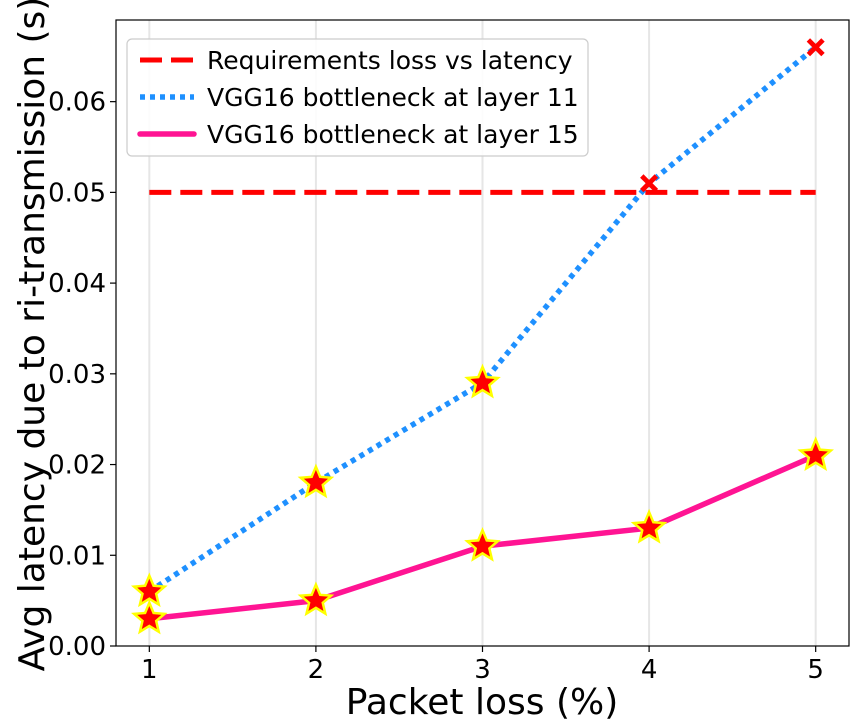  I want to click on y-tick-label: 0.00, so click(77, 647).